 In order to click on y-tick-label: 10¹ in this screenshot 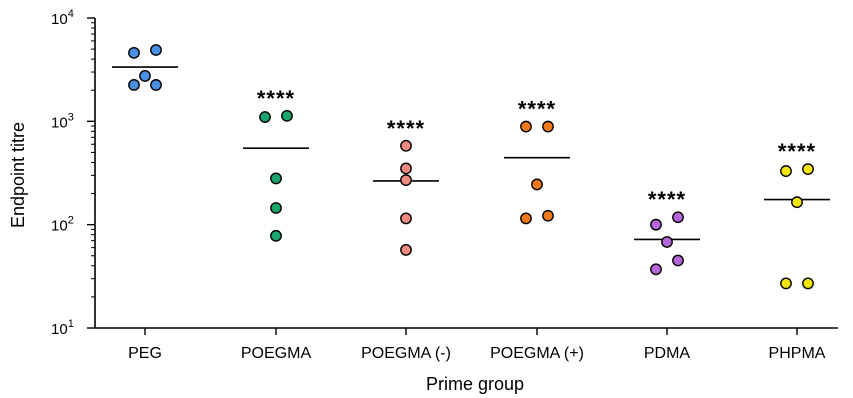, I will do `click(62, 328)`.